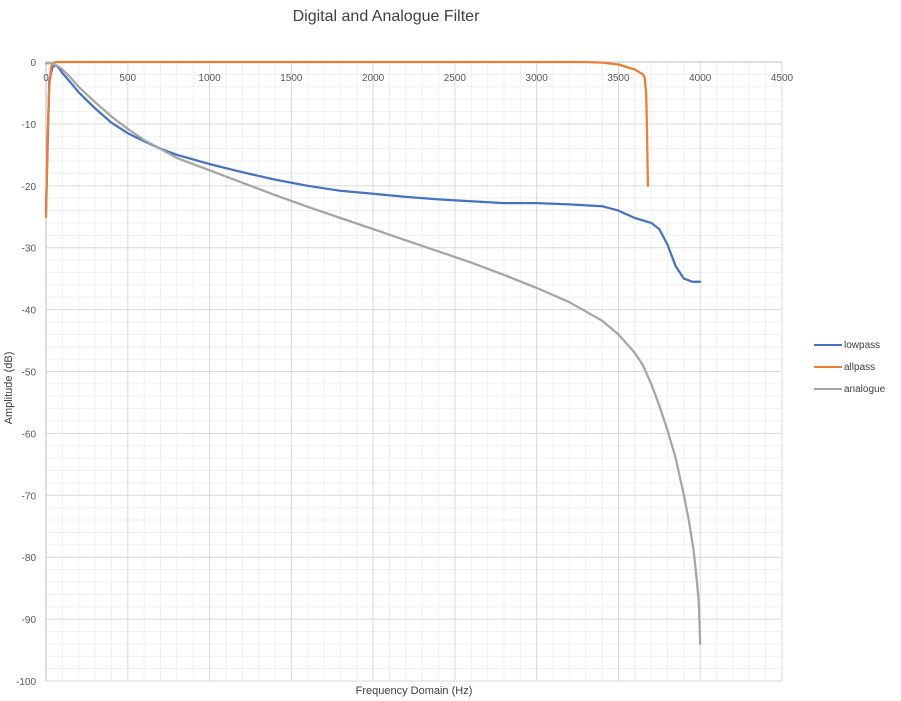 The image size is (901, 701). I want to click on legend: lowpass allpass analogue, so click(849, 367).